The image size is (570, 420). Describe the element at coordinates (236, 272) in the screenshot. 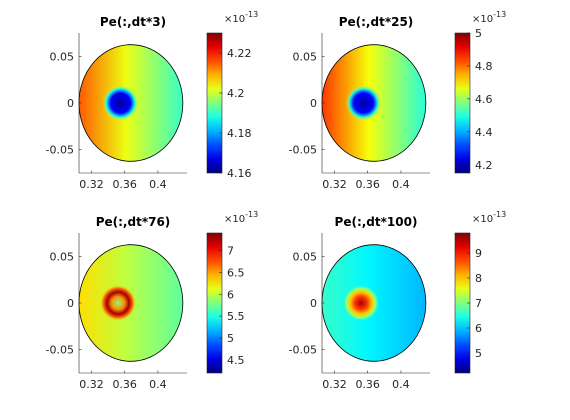

I see `colorbar-tick-label: 6.5` at that location.